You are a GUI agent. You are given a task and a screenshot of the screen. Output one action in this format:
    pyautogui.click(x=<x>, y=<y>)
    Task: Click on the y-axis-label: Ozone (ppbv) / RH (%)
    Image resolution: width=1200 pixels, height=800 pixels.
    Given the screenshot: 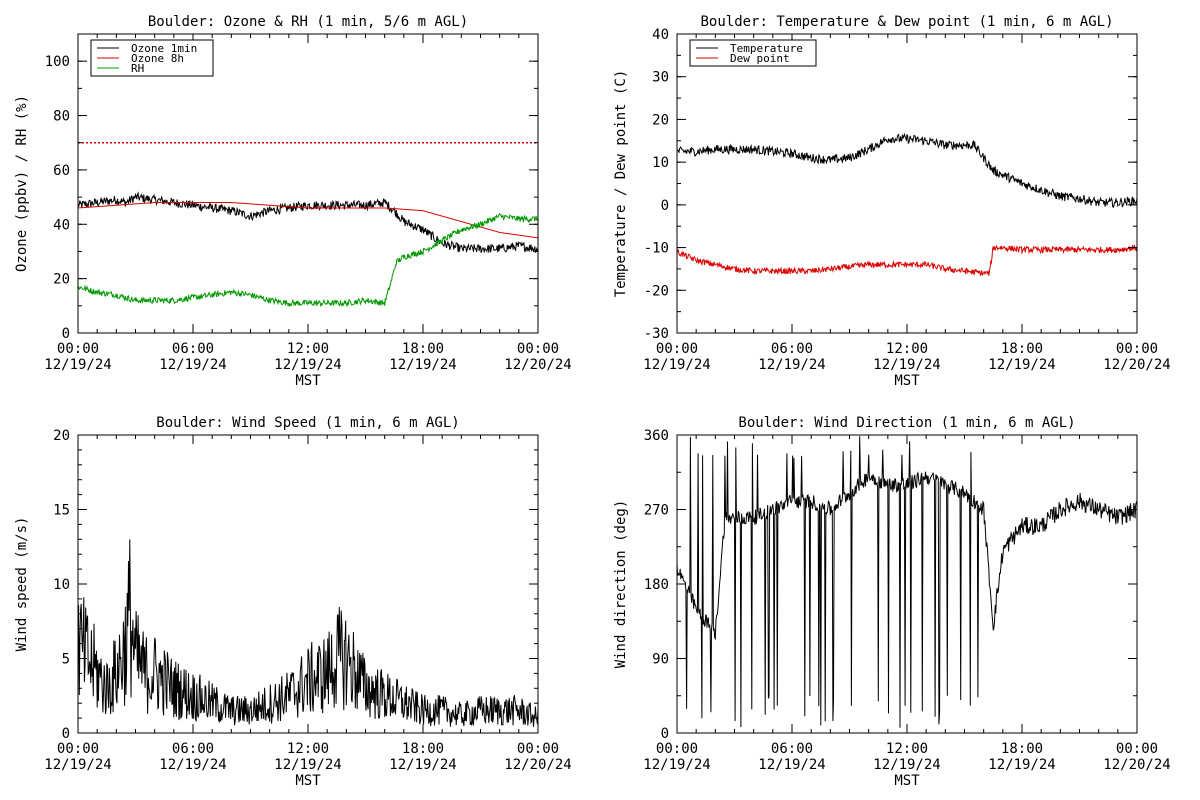 What is the action you would take?
    pyautogui.click(x=22, y=183)
    